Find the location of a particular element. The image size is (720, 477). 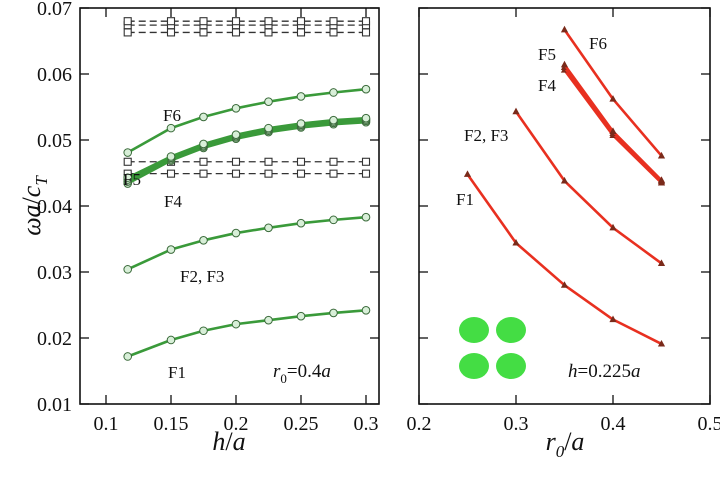

left-y-tick-label: 0.01 is located at coordinates (54, 405).